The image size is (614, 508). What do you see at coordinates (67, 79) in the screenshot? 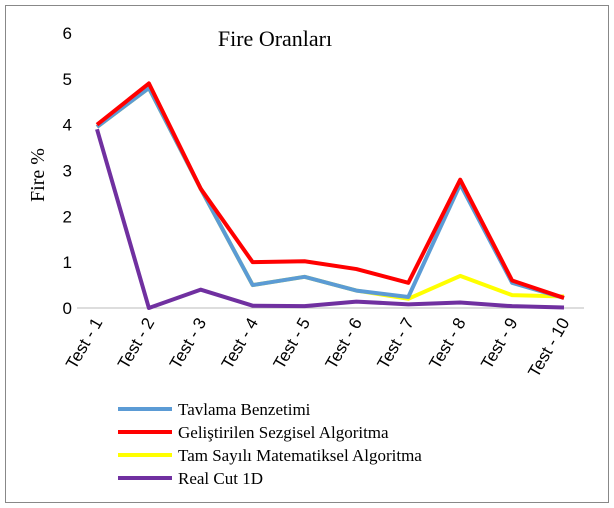
I see `y-tick-label: 5` at bounding box center [67, 79].